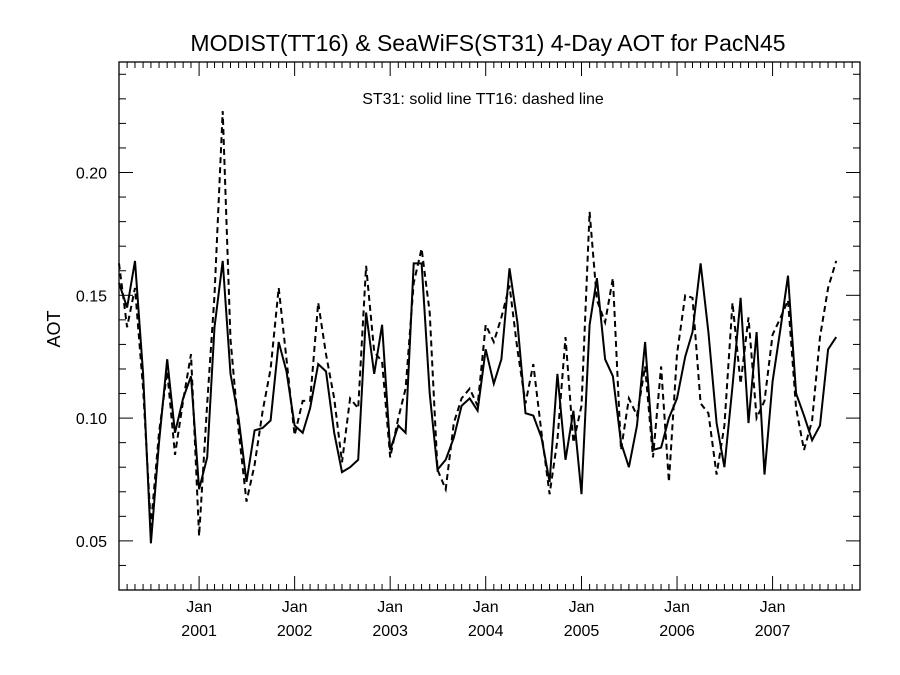 This screenshot has height=675, width=900. I want to click on x-tick-label-year: 2004, so click(486, 631).